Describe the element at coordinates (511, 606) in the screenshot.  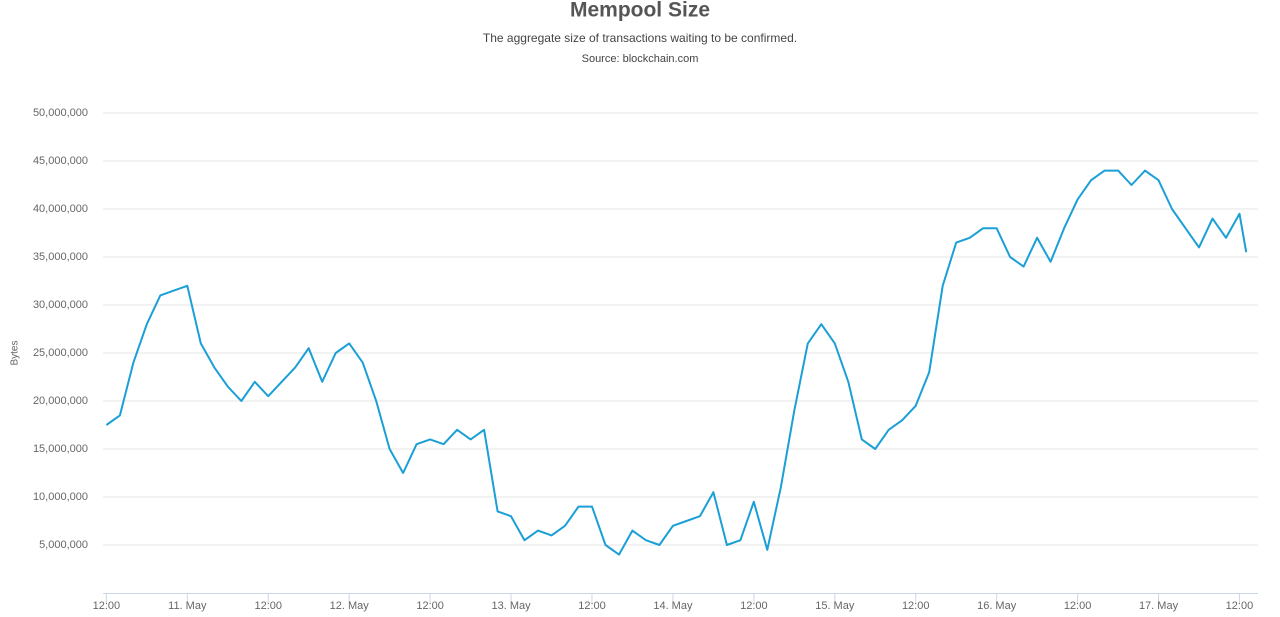
I see `x-tick-label: 13. May` at that location.